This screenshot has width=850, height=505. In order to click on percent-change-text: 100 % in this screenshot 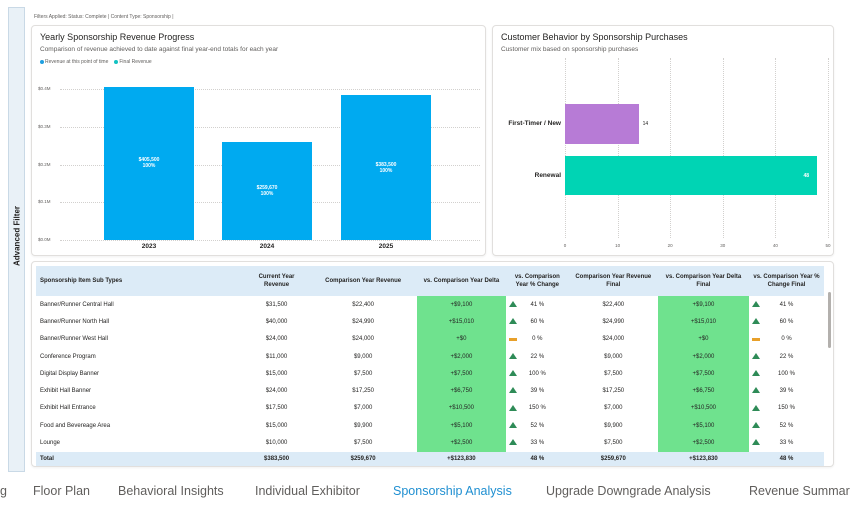, I will do `click(537, 373)`.